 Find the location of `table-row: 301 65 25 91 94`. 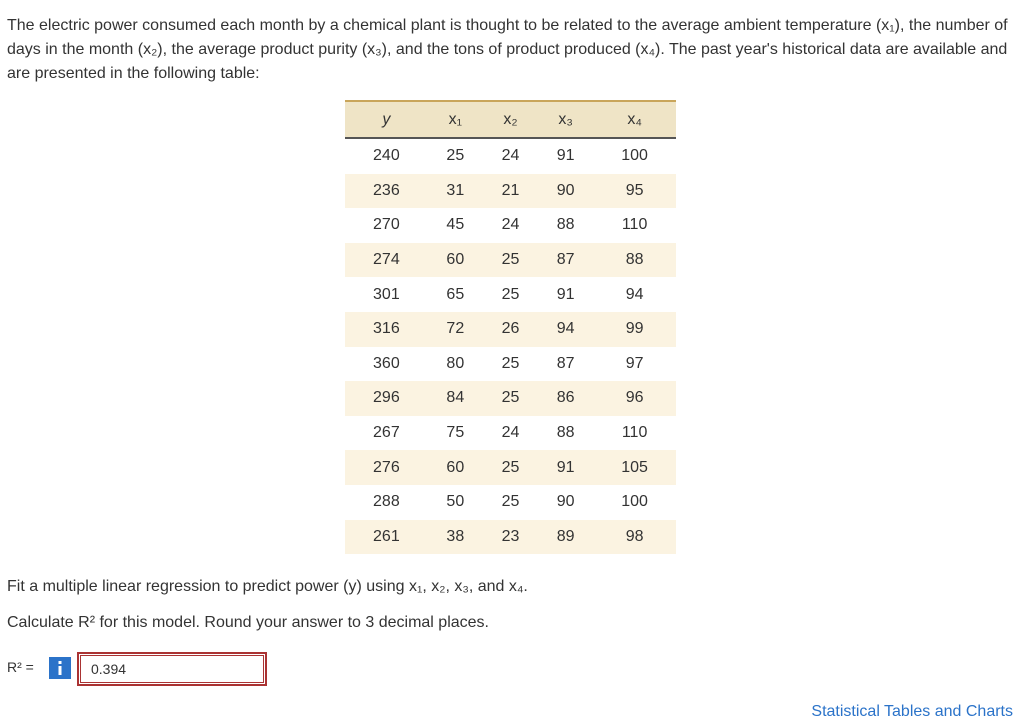

table-row: 301 65 25 91 94 is located at coordinates (510, 294).